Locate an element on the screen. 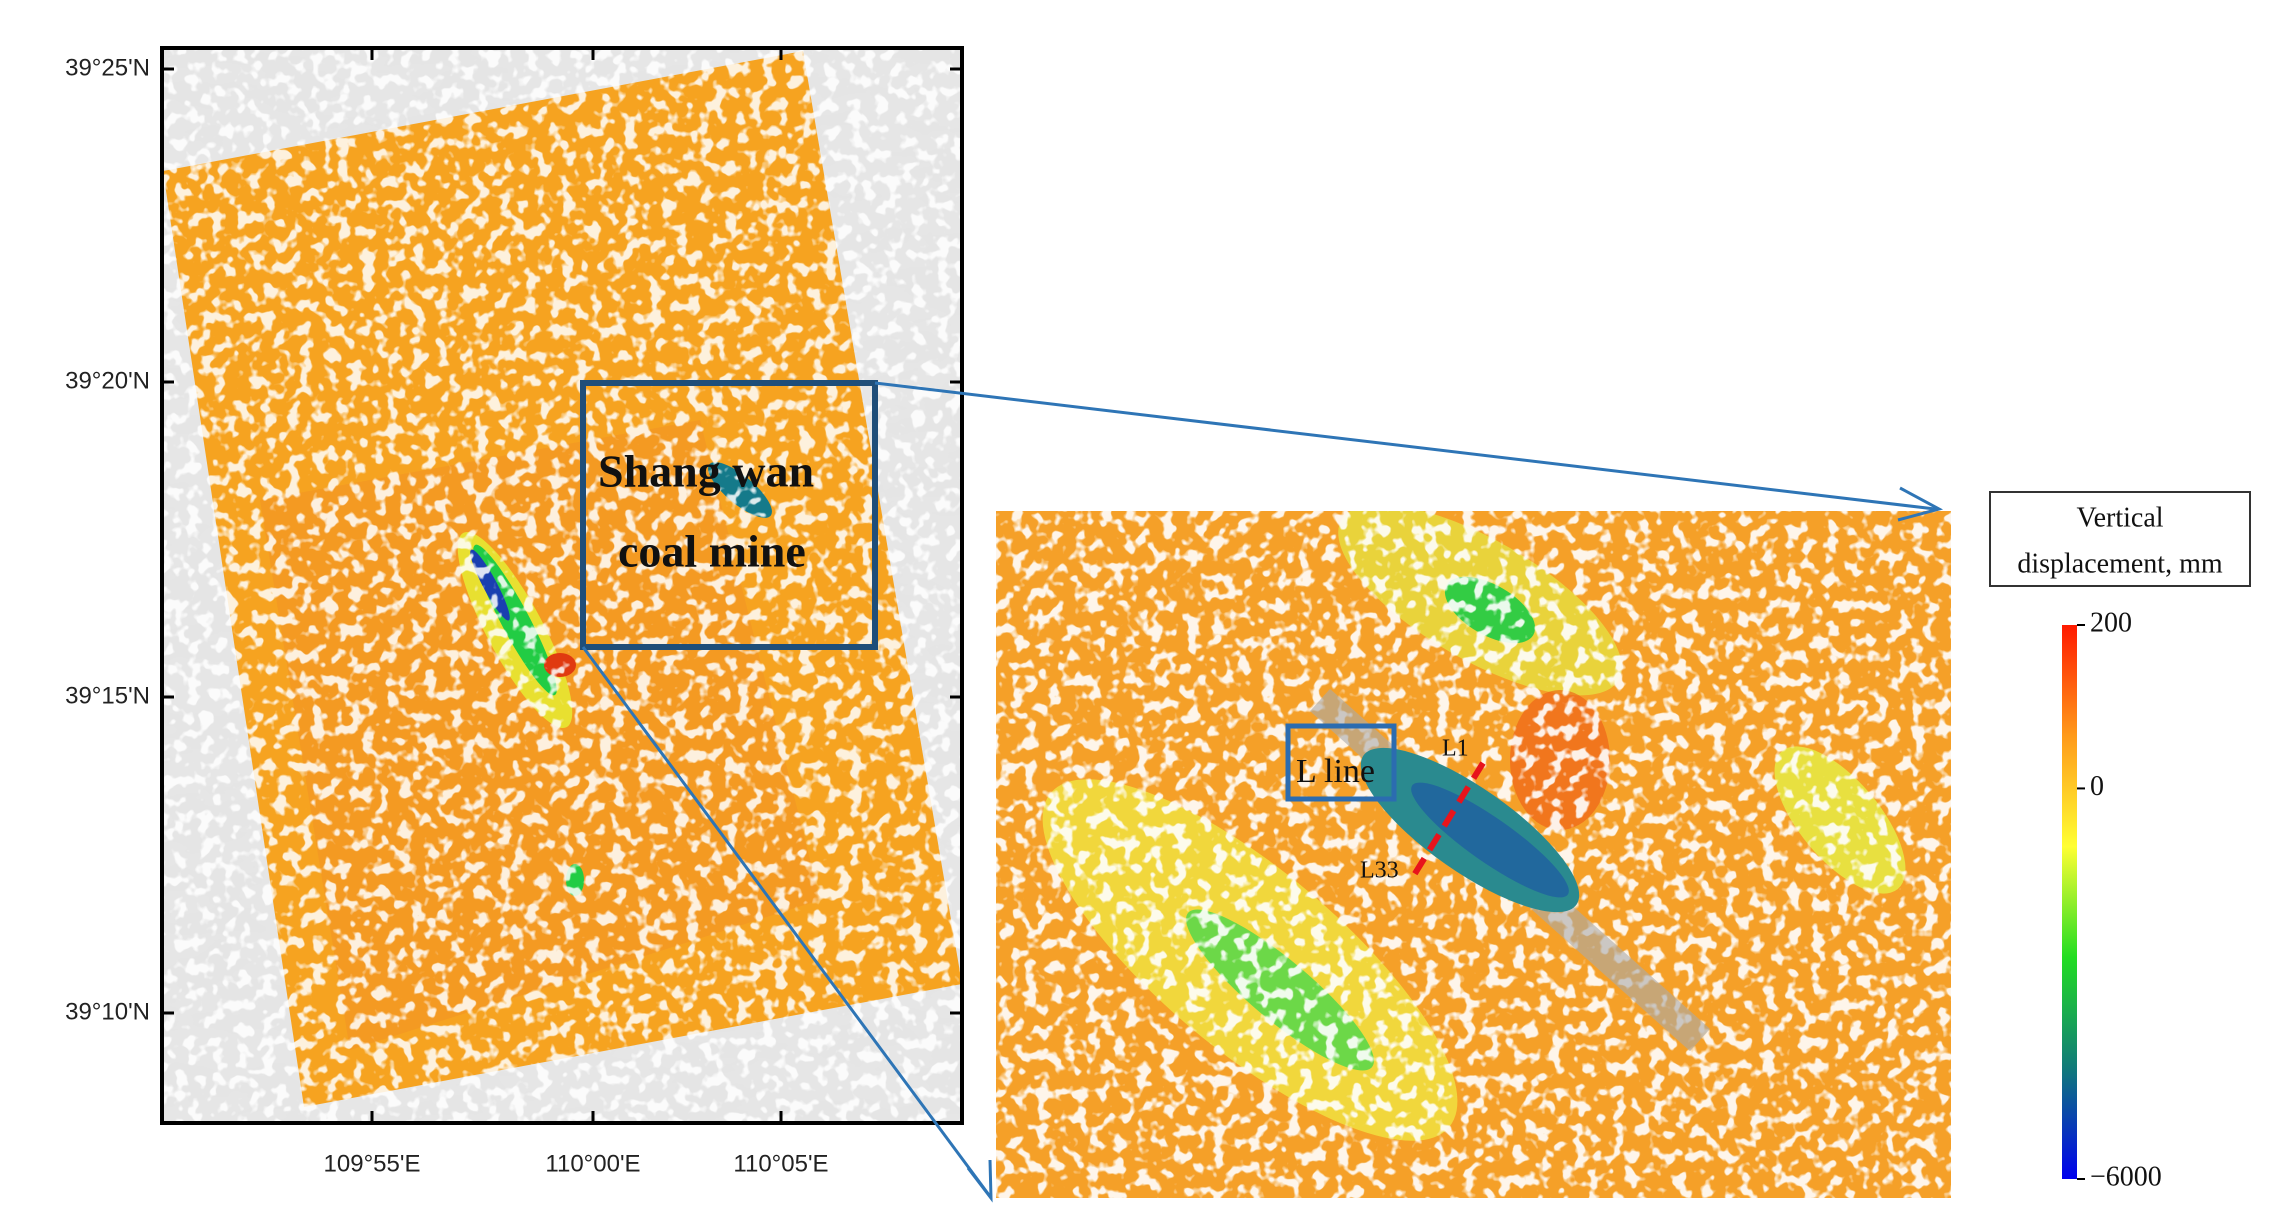 The image size is (2269, 1221). lat-label: 39°10'N is located at coordinates (107, 1011).